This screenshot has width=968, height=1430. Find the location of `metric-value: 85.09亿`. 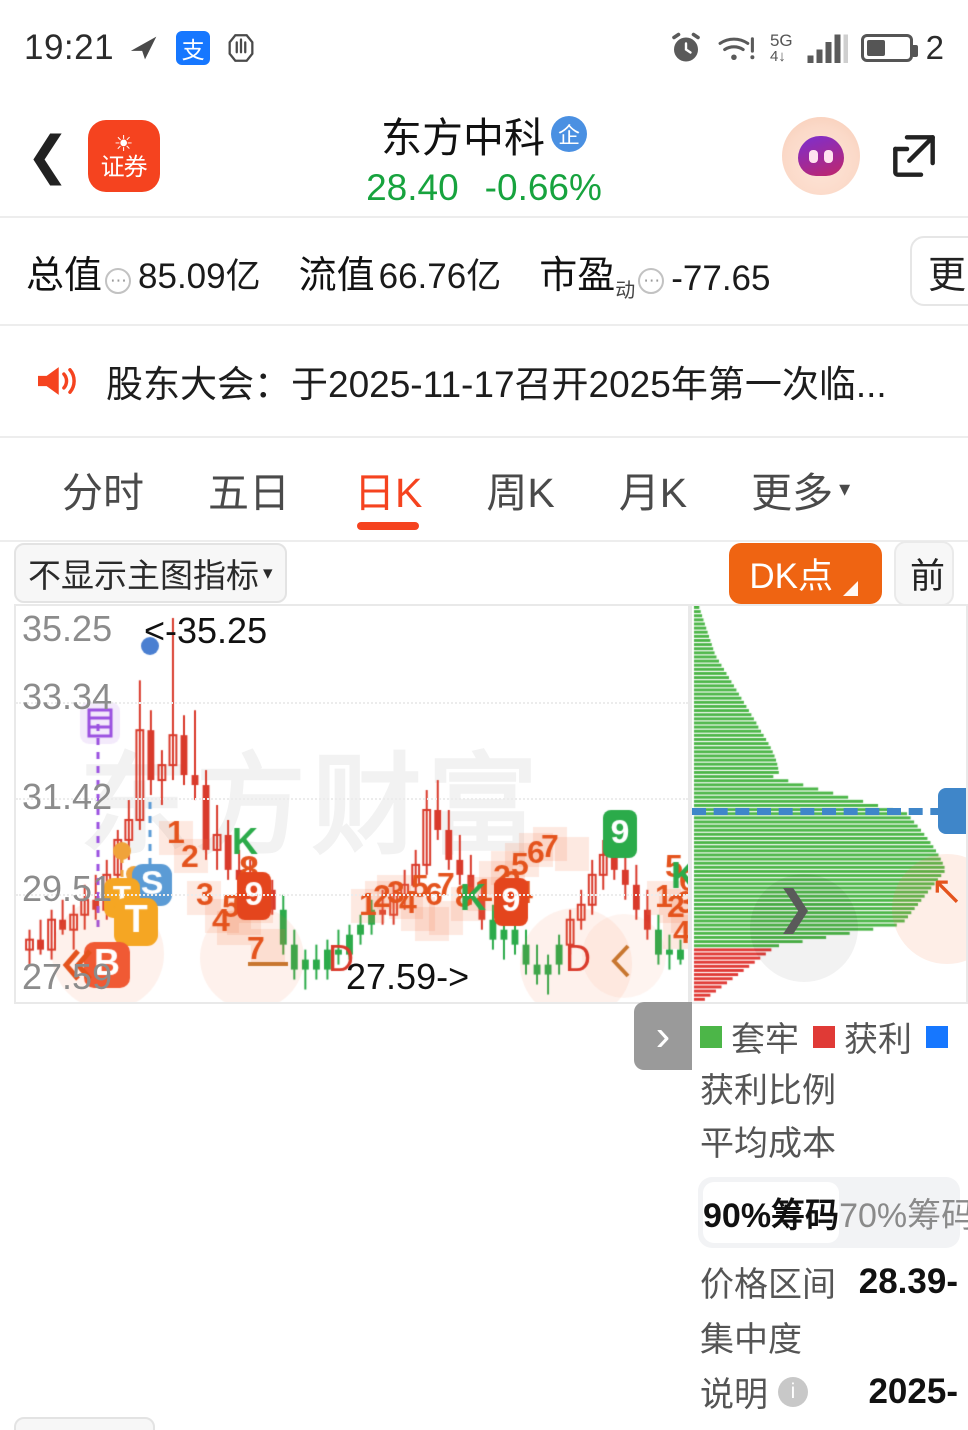

metric-value: 85.09亿 is located at coordinates (199, 276).